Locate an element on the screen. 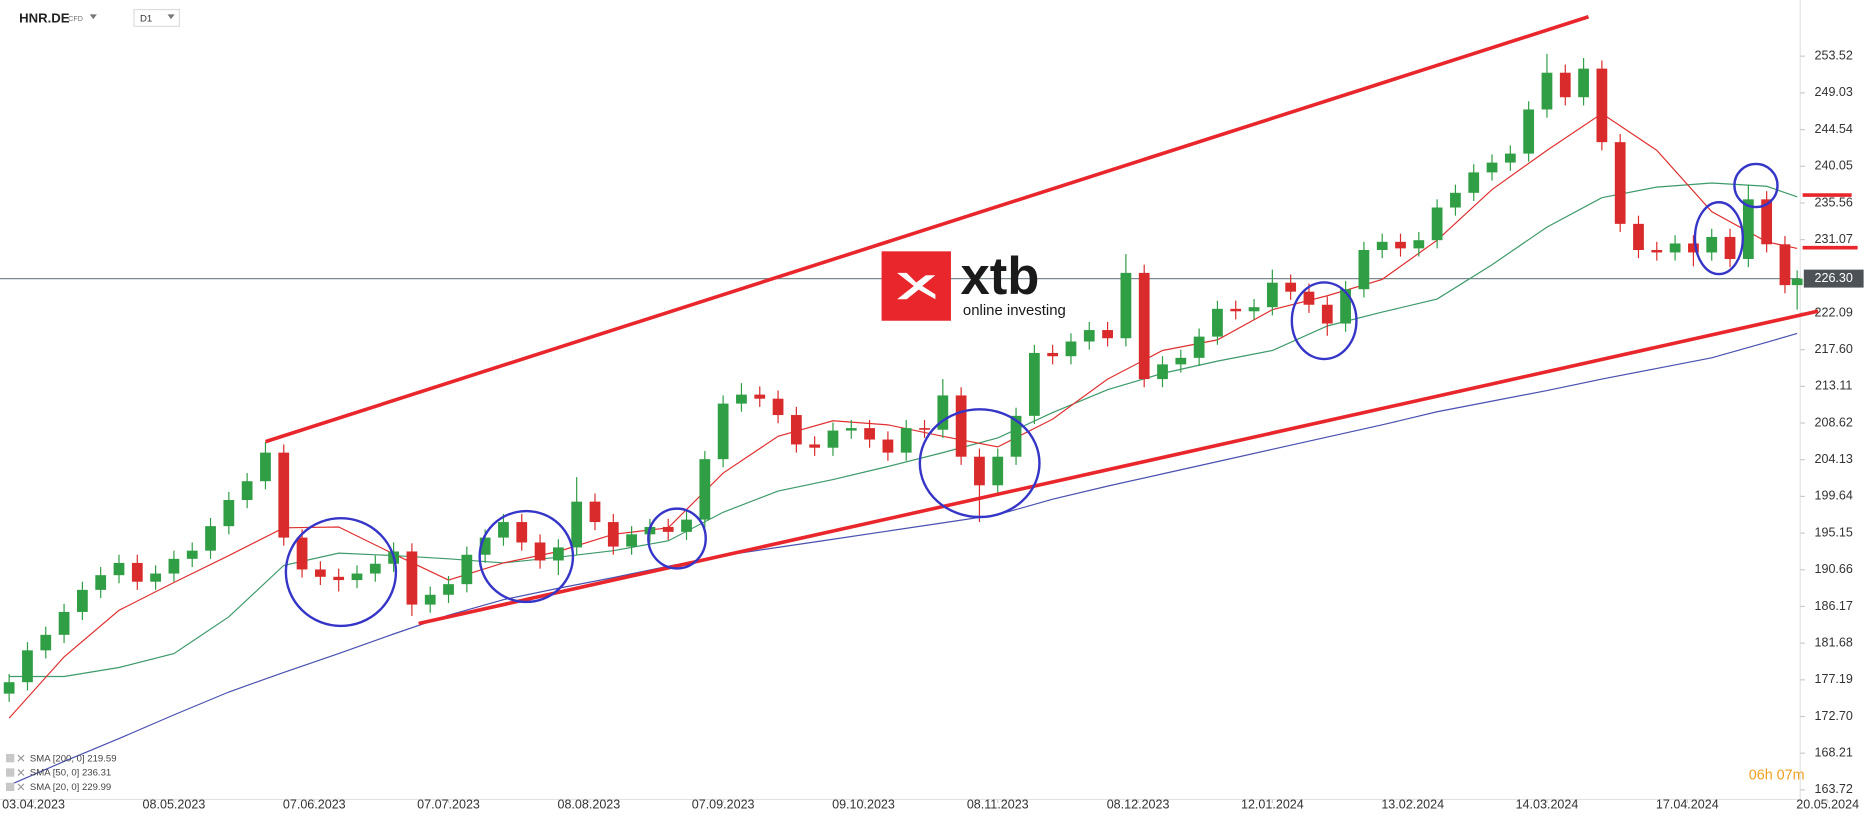  legend-label: SMA [50, 0] 236.31 is located at coordinates (70, 773).